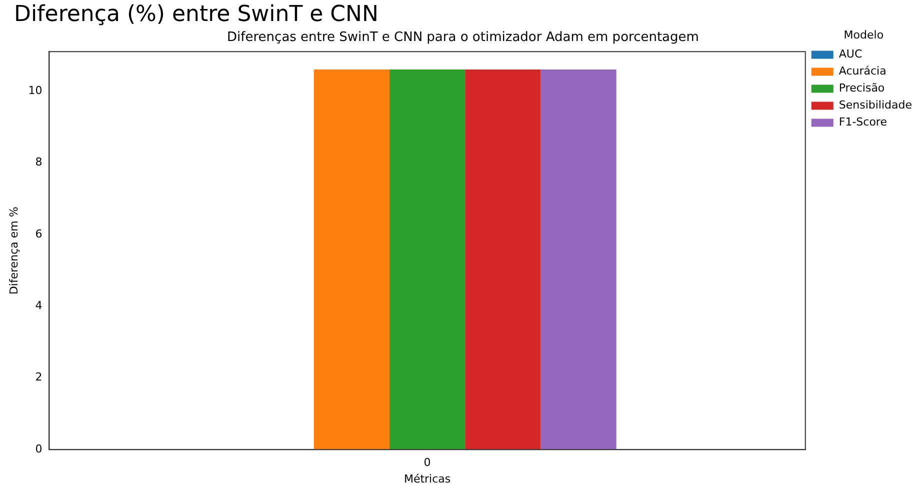 The image size is (924, 490). Describe the element at coordinates (38, 377) in the screenshot. I see `y-tick-label: 2` at that location.